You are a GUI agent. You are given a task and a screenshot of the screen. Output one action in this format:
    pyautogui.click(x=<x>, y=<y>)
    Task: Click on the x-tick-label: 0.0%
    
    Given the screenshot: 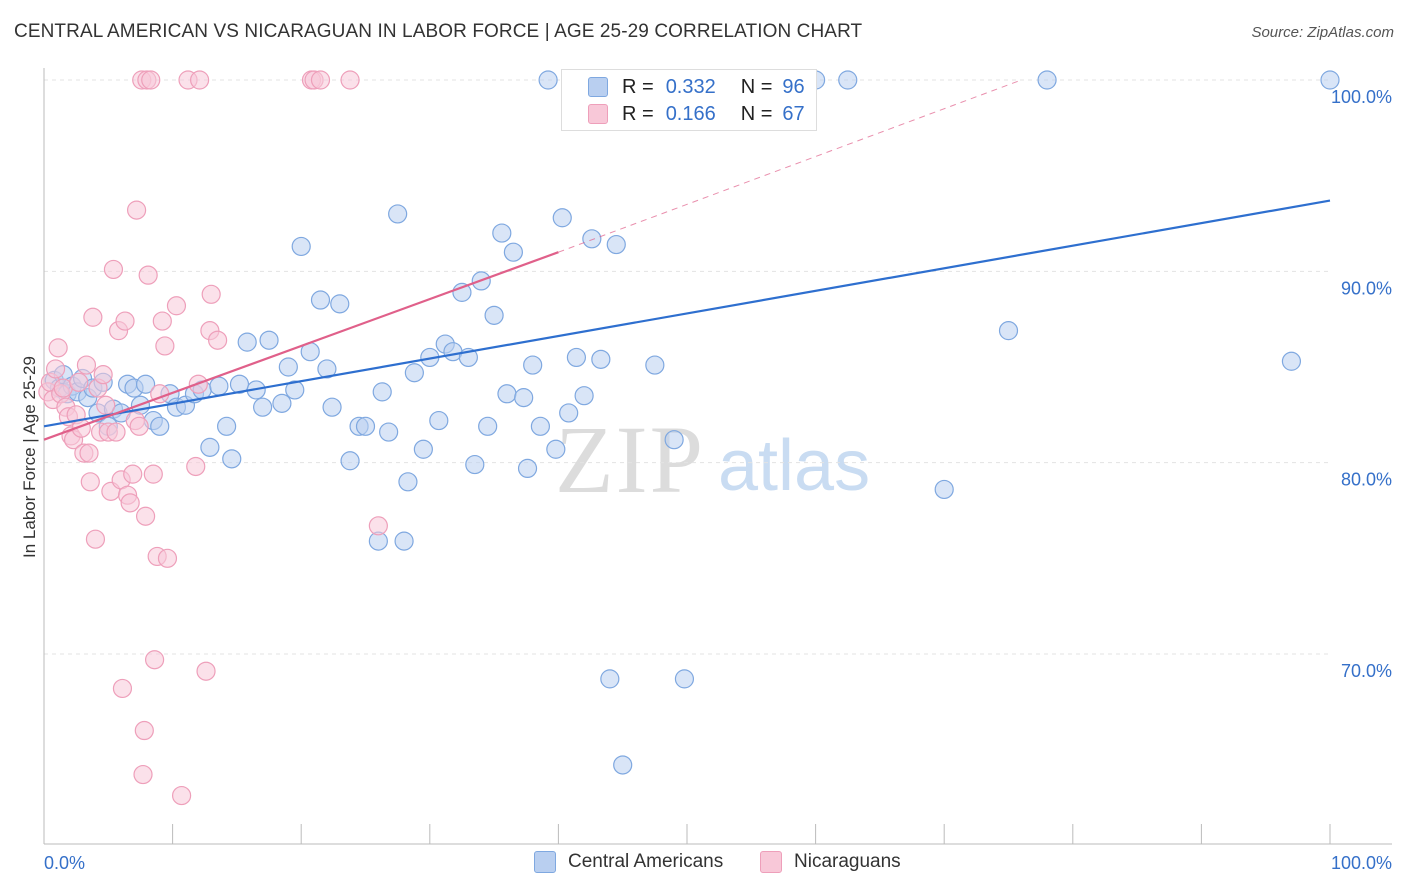 What is the action you would take?
    pyautogui.click(x=64, y=863)
    